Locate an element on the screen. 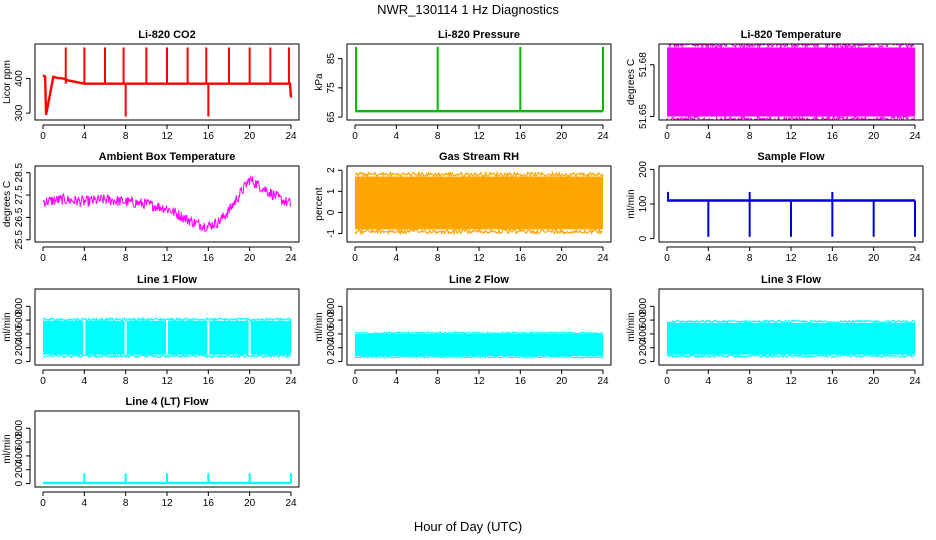  figure-x-axis-label: Hour of Day (UTC) is located at coordinates (468, 526).